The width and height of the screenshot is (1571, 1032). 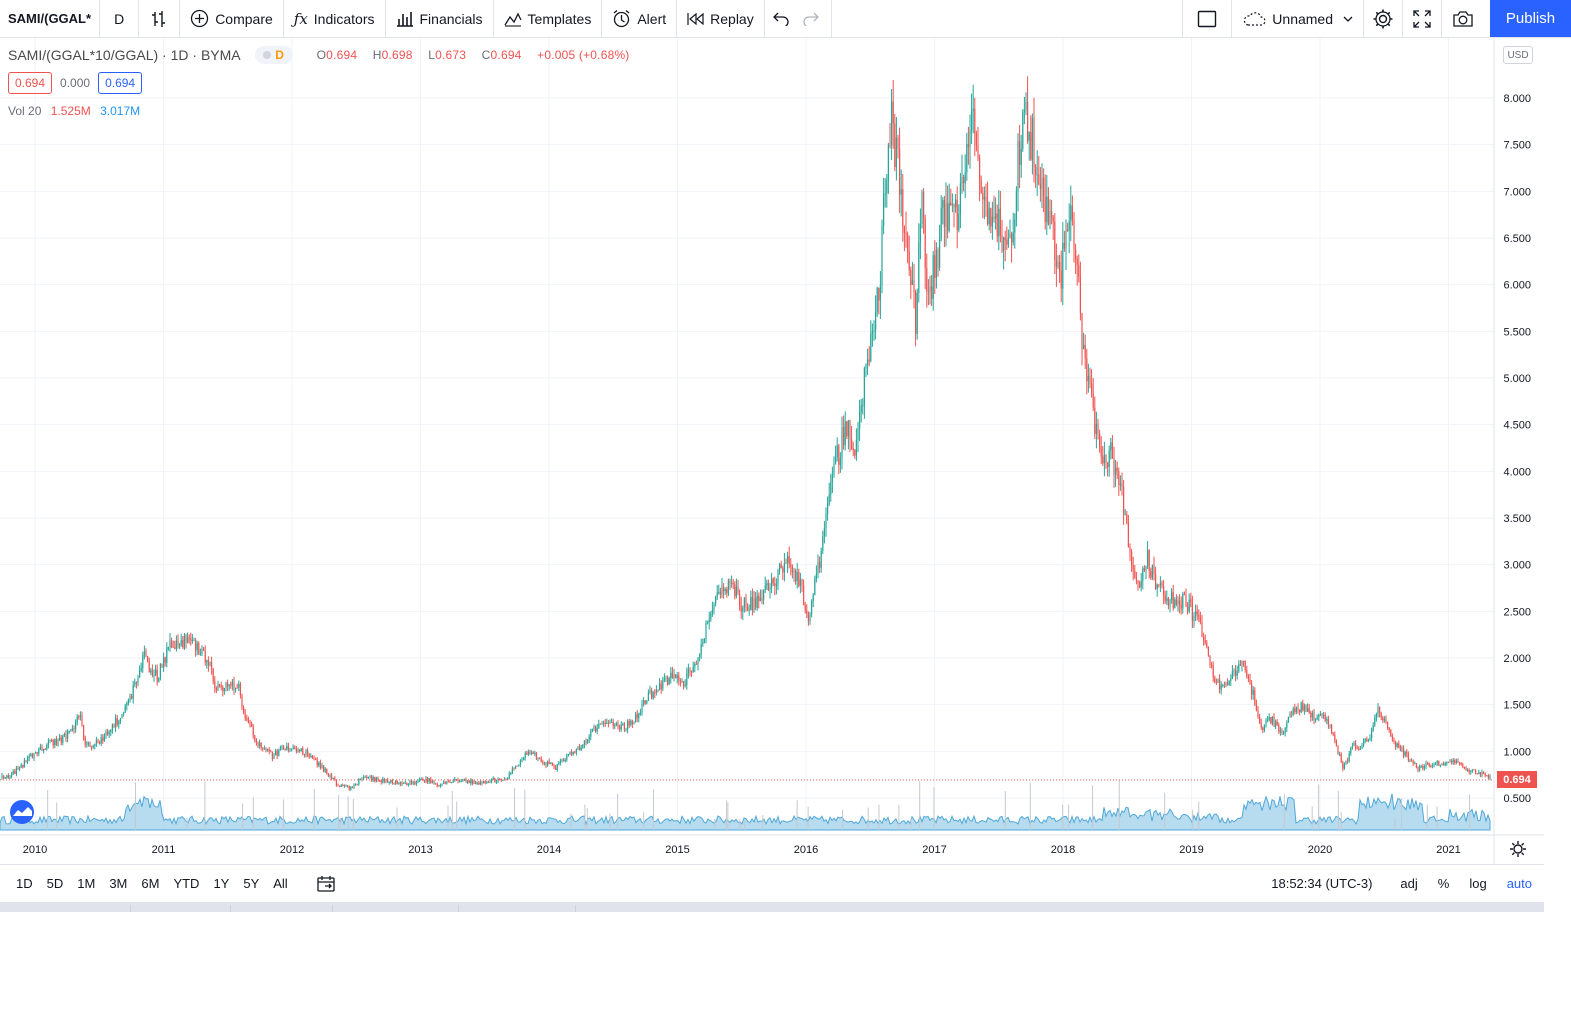 What do you see at coordinates (251, 883) in the screenshot?
I see `range-5y: 5Y` at bounding box center [251, 883].